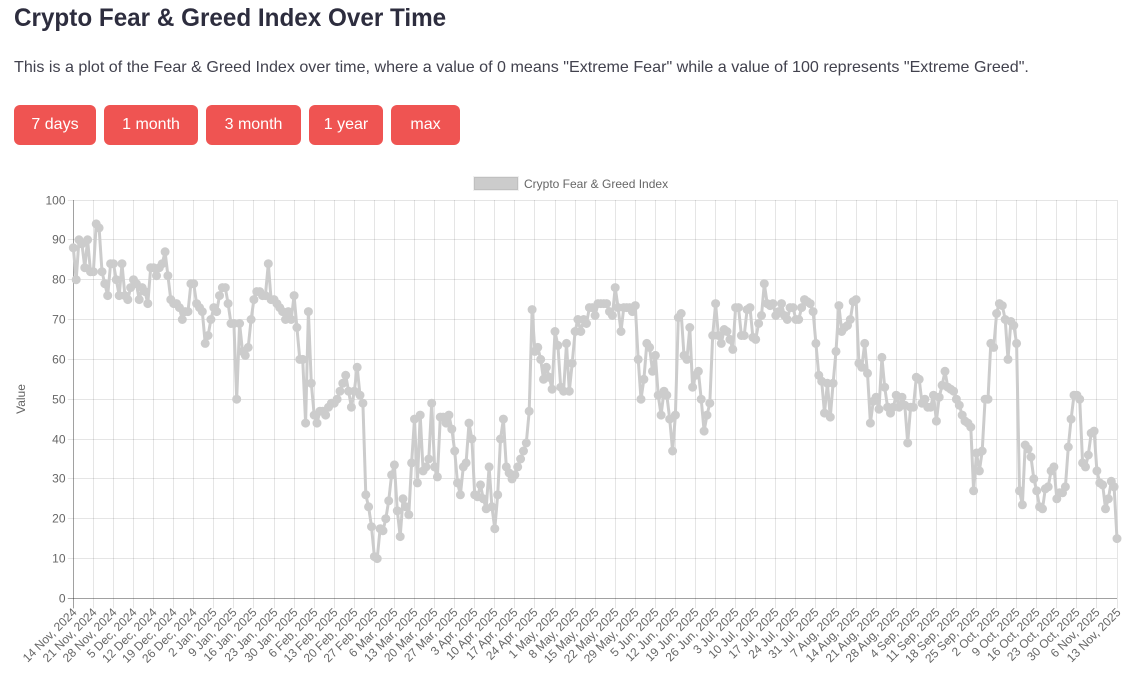 The height and width of the screenshot is (680, 1136). Describe the element at coordinates (59, 440) in the screenshot. I see `svg-text: 40` at that location.